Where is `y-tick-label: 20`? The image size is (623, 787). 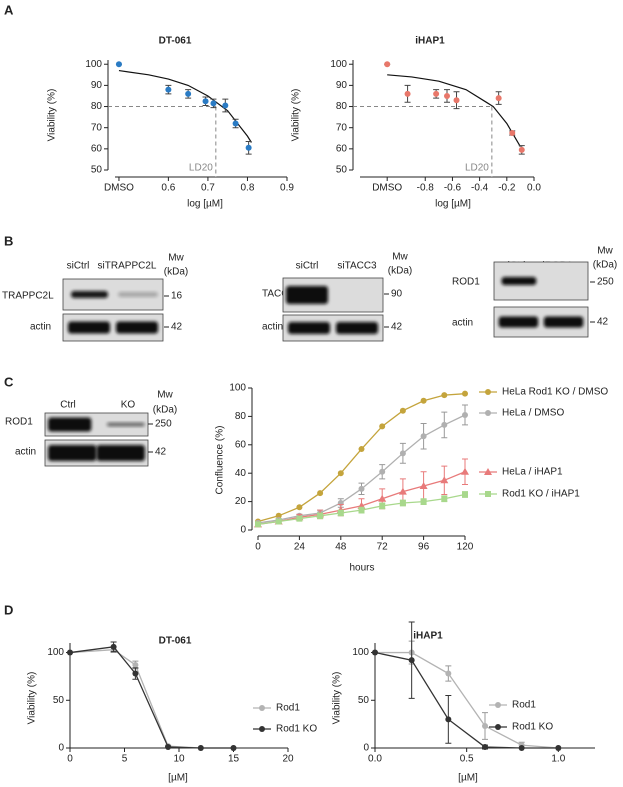
y-tick-label: 20 is located at coordinates (241, 501).